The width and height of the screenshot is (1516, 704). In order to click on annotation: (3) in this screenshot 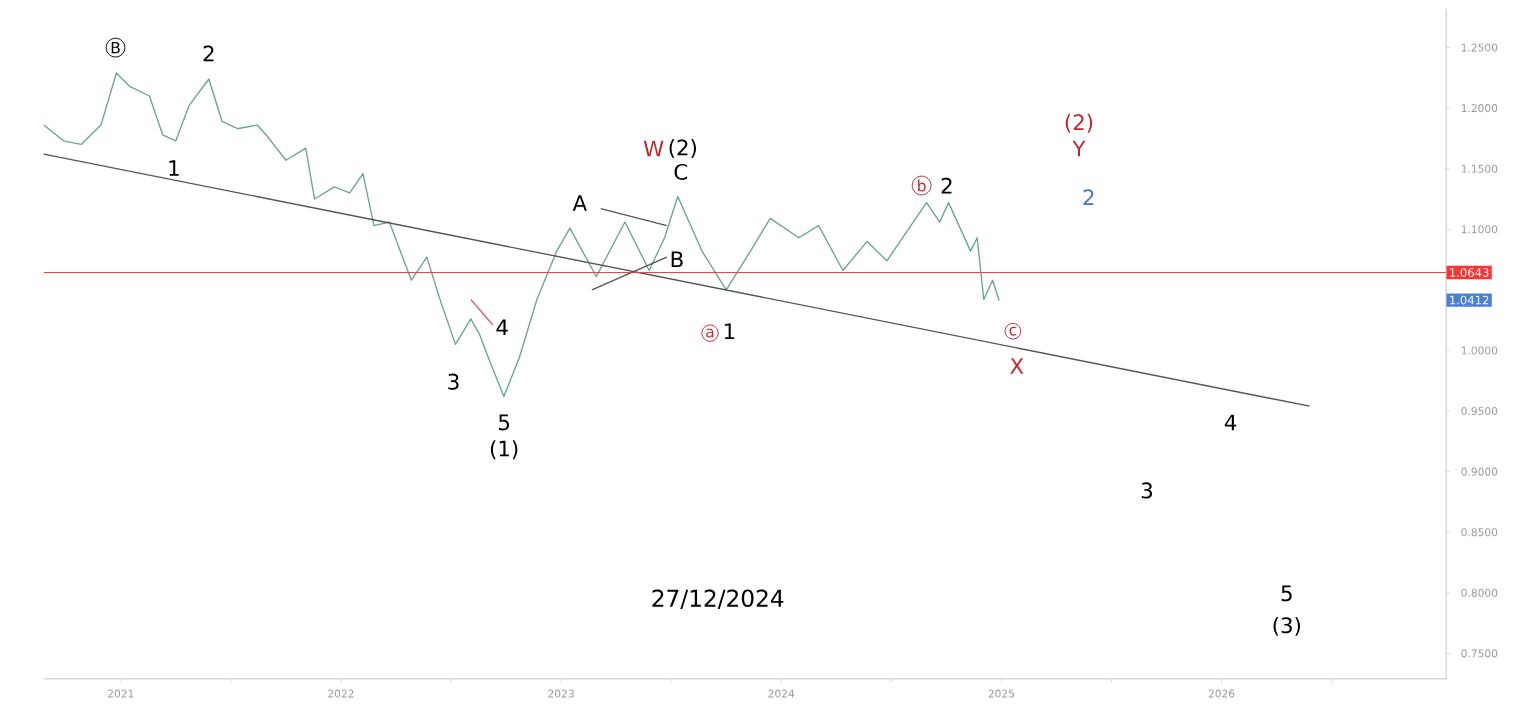, I will do `click(1287, 626)`.